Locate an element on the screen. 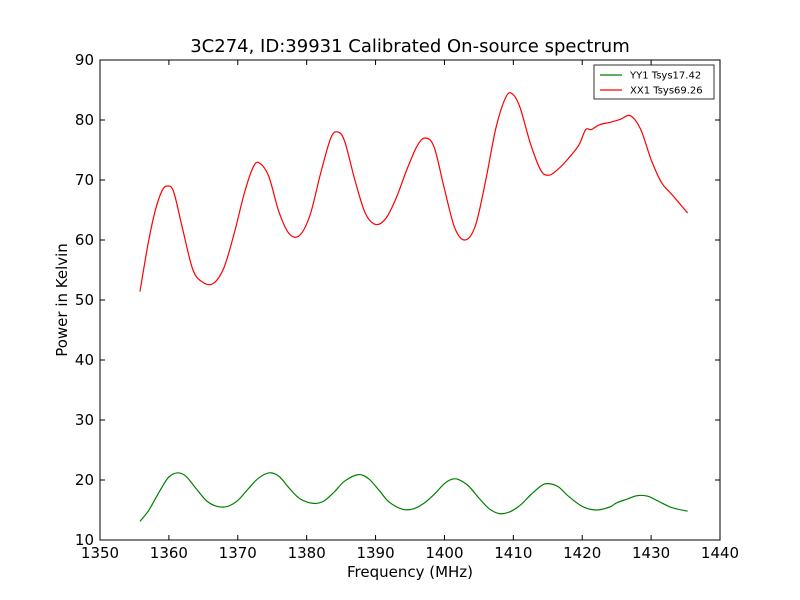 The width and height of the screenshot is (800, 600). y-tick-label: 80 is located at coordinates (84, 120).